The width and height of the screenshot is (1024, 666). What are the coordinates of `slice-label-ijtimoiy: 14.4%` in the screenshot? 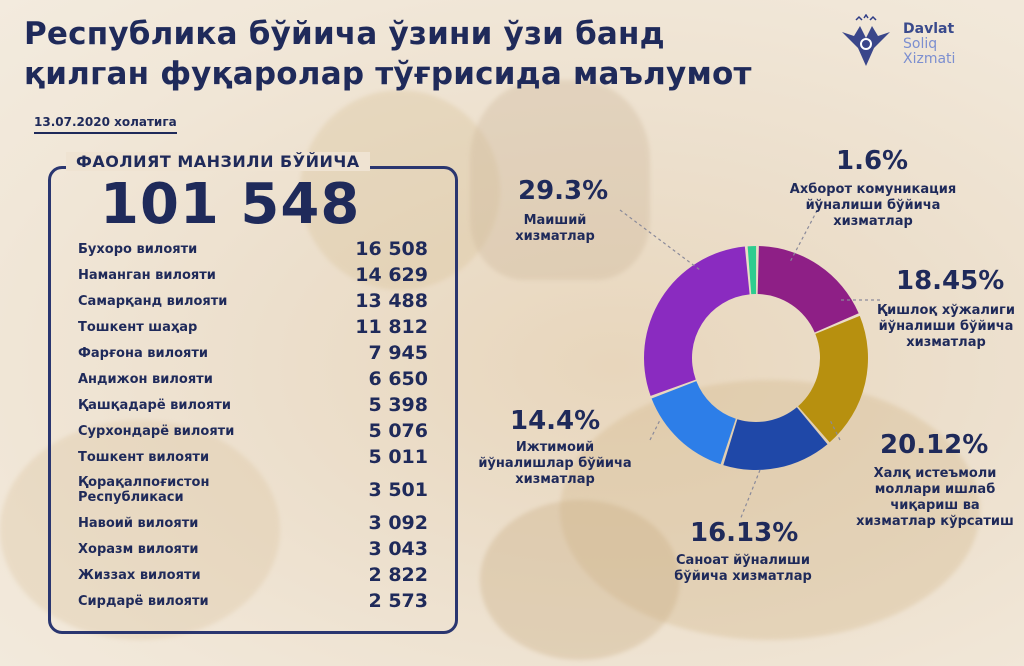 It's located at (555, 421).